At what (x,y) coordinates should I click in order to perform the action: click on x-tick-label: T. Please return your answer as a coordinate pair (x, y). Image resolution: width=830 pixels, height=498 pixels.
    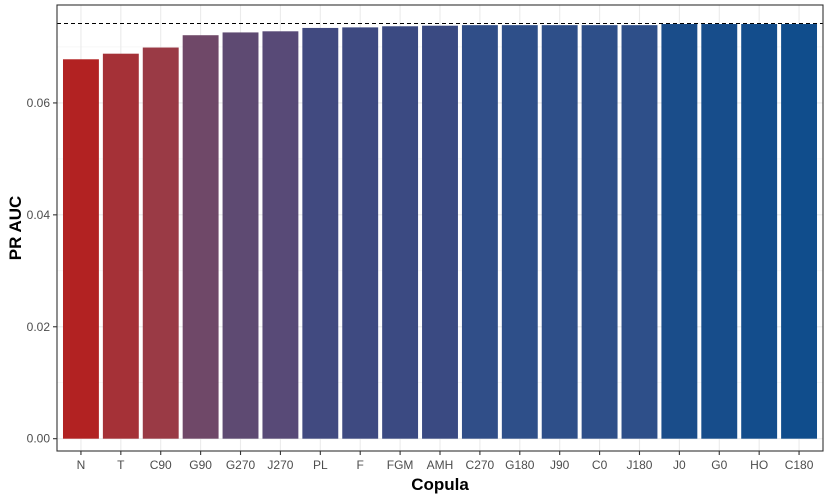
    Looking at the image, I should click on (121, 465).